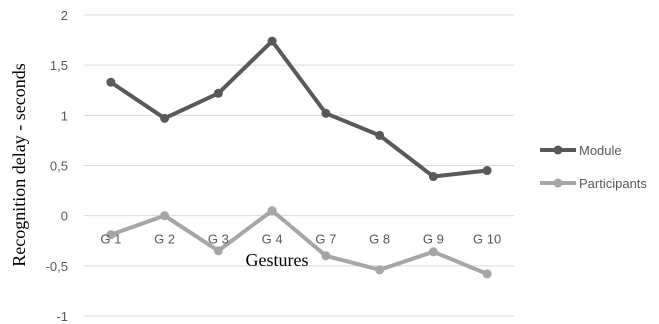 This screenshot has width=659, height=324. I want to click on x-tick-label: G 7, so click(325, 239).